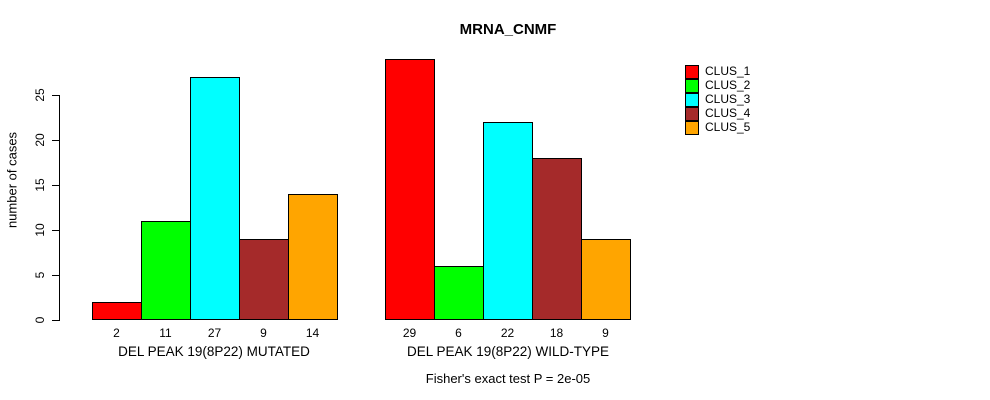  I want to click on y-axis-label: number of cases, so click(12, 180).